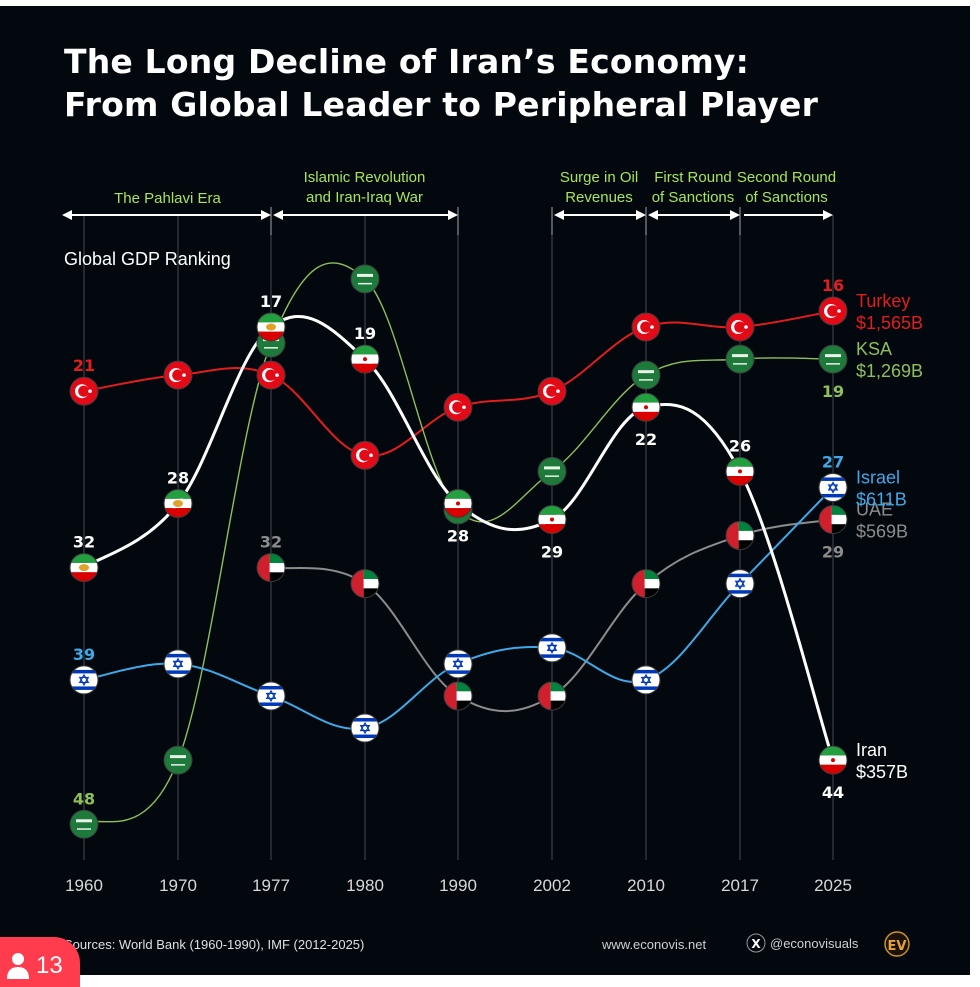 The height and width of the screenshot is (987, 980). What do you see at coordinates (878, 477) in the screenshot?
I see `country-name: Israel` at bounding box center [878, 477].